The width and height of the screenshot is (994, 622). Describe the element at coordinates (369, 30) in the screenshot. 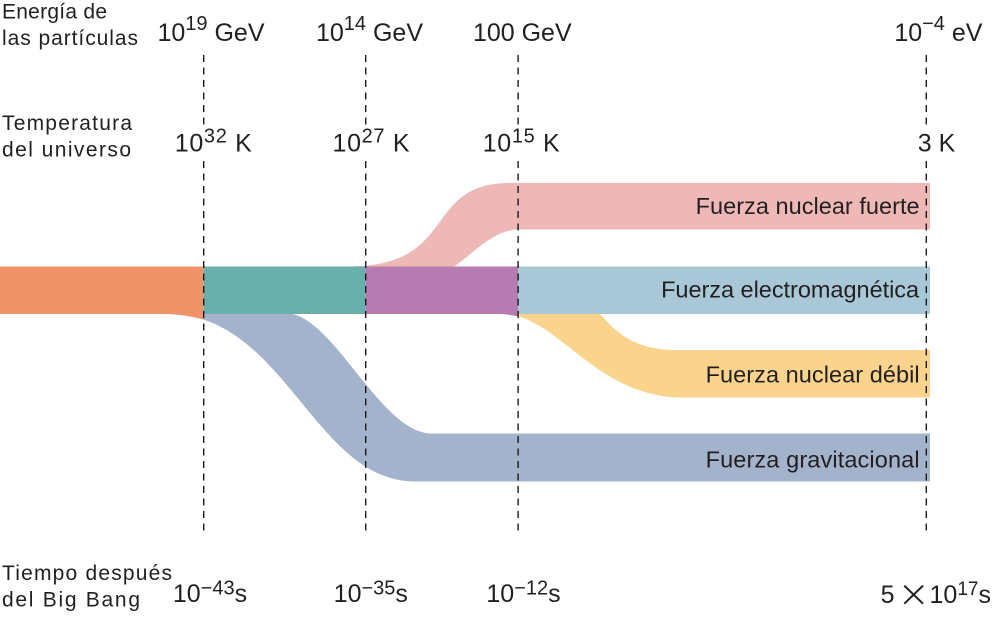

I see `svg-text: 1014 GeV` at that location.